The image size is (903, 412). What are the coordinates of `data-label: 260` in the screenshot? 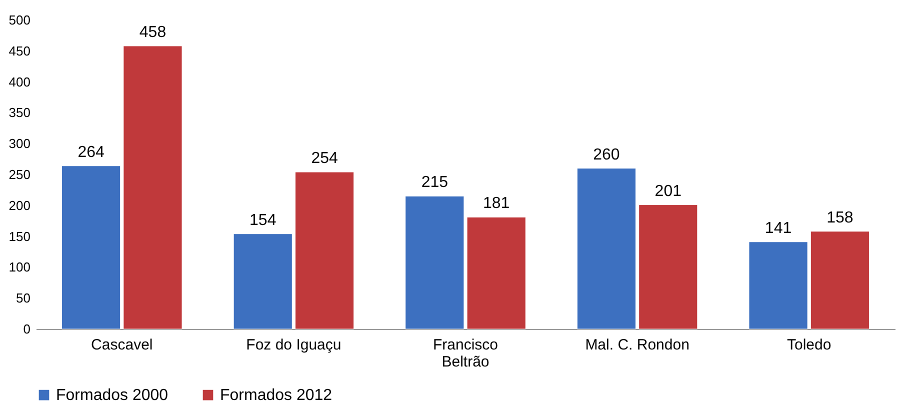 It's located at (606, 155).